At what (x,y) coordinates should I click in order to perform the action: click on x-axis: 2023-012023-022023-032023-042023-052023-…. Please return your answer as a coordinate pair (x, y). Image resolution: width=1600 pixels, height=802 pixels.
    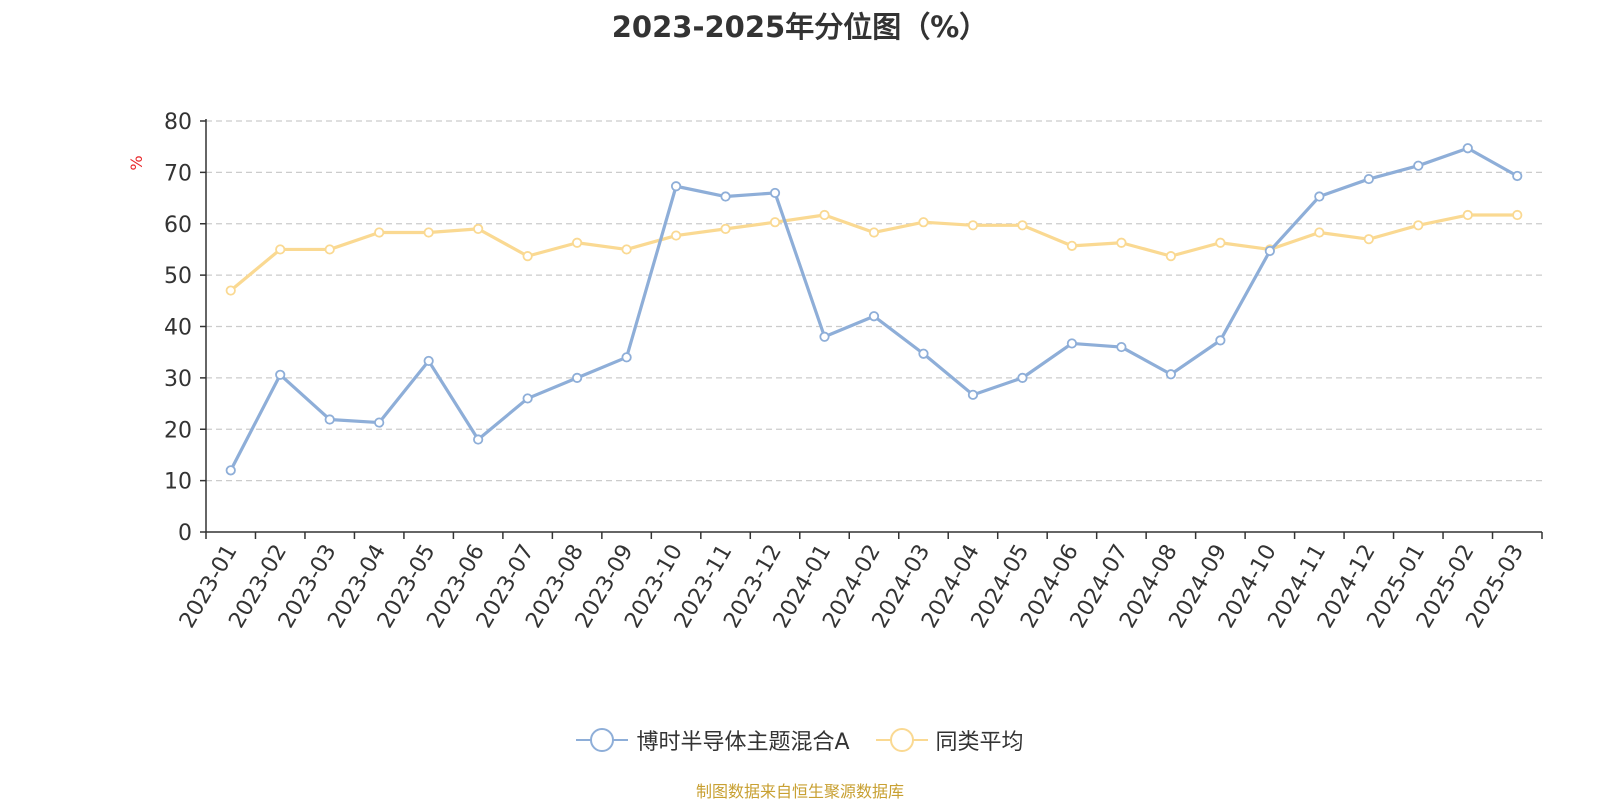
    Looking at the image, I should click on (859, 581).